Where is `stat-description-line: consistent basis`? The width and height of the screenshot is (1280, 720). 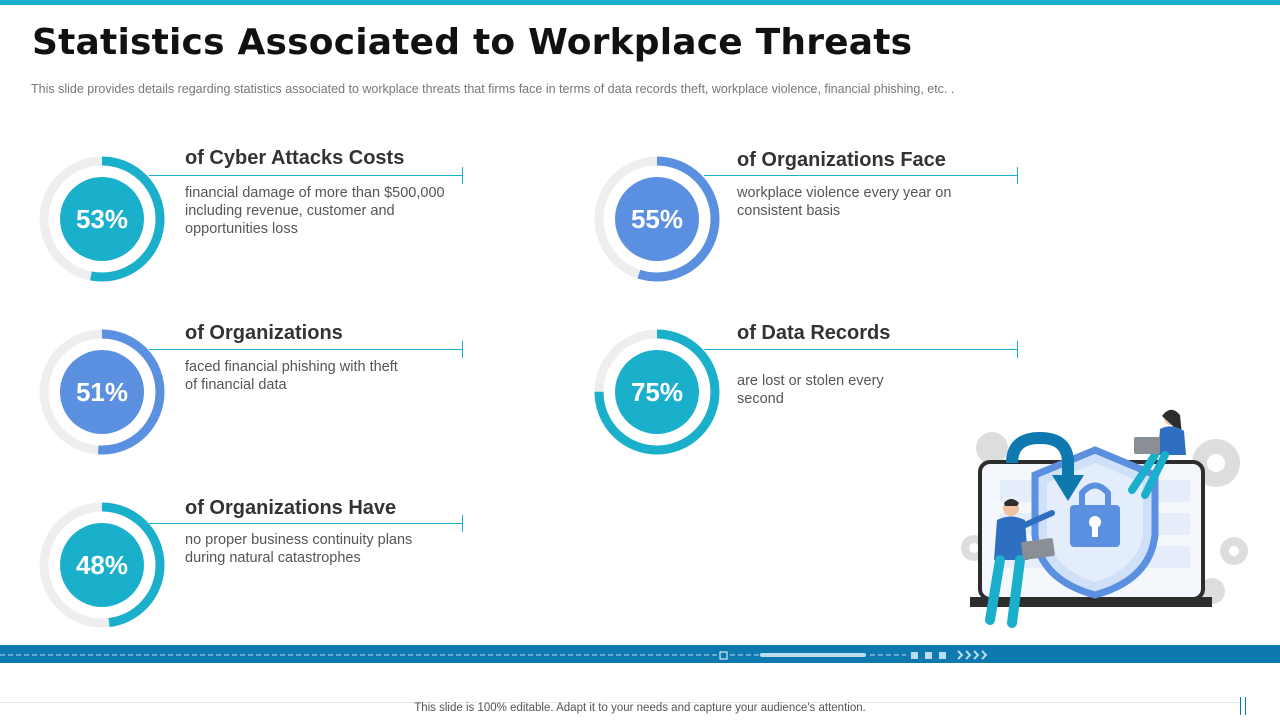 stat-description-line: consistent basis is located at coordinates (789, 211).